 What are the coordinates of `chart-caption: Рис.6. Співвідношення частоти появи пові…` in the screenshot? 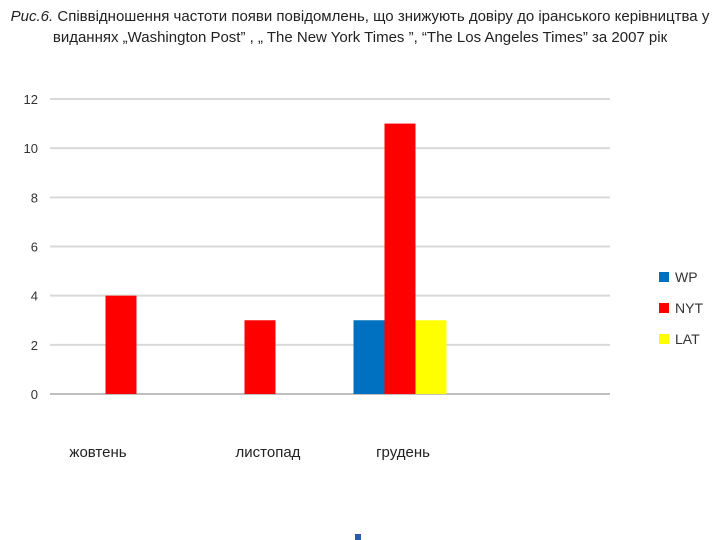 It's located at (360, 27).